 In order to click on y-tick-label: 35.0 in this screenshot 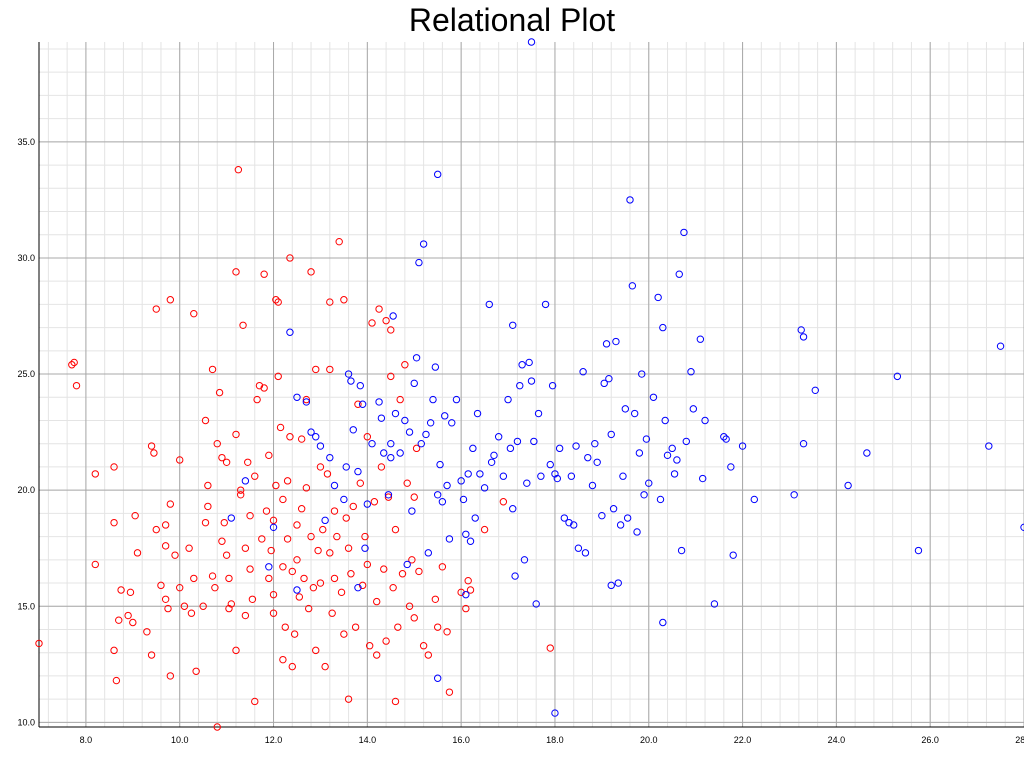, I will do `click(26, 142)`.